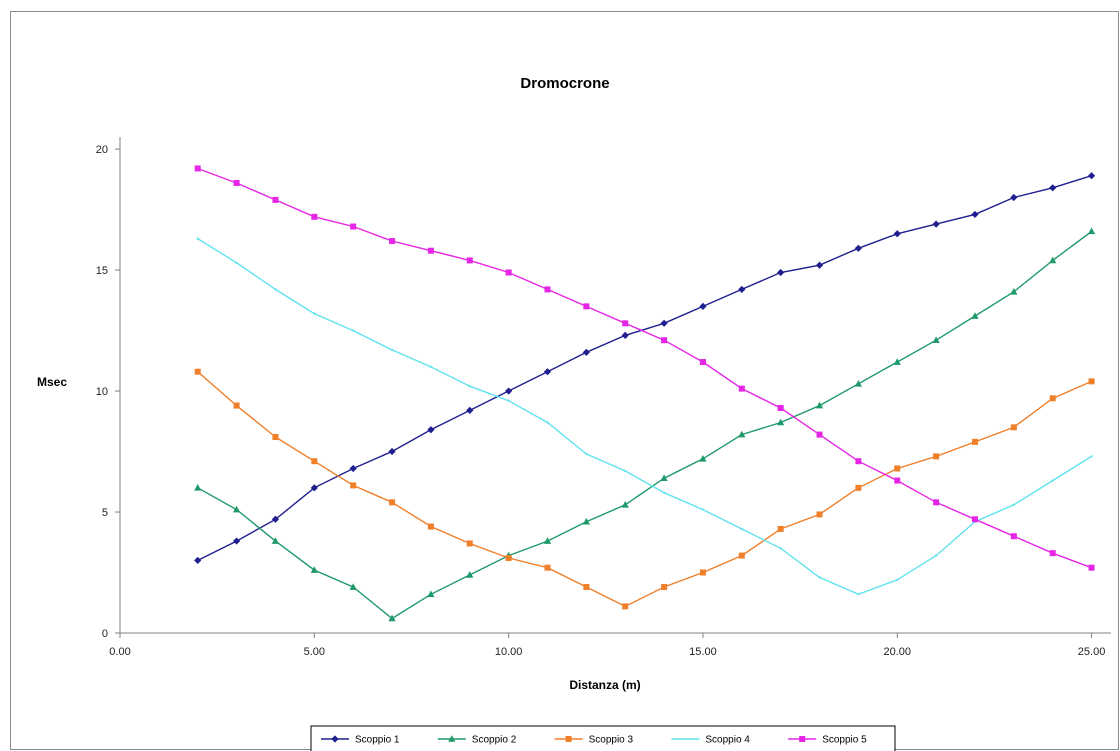 The image size is (1120, 751). Describe the element at coordinates (119, 652) in the screenshot. I see `x-tick-label: 0.00` at that location.